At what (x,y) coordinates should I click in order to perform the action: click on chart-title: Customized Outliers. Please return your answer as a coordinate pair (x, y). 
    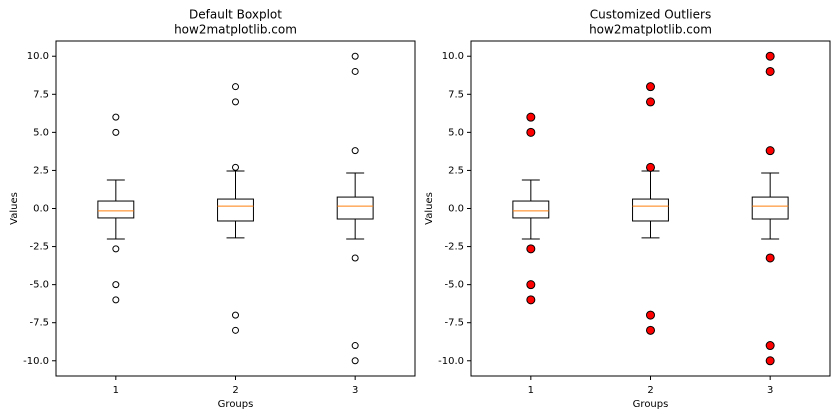
    Looking at the image, I should click on (650, 15).